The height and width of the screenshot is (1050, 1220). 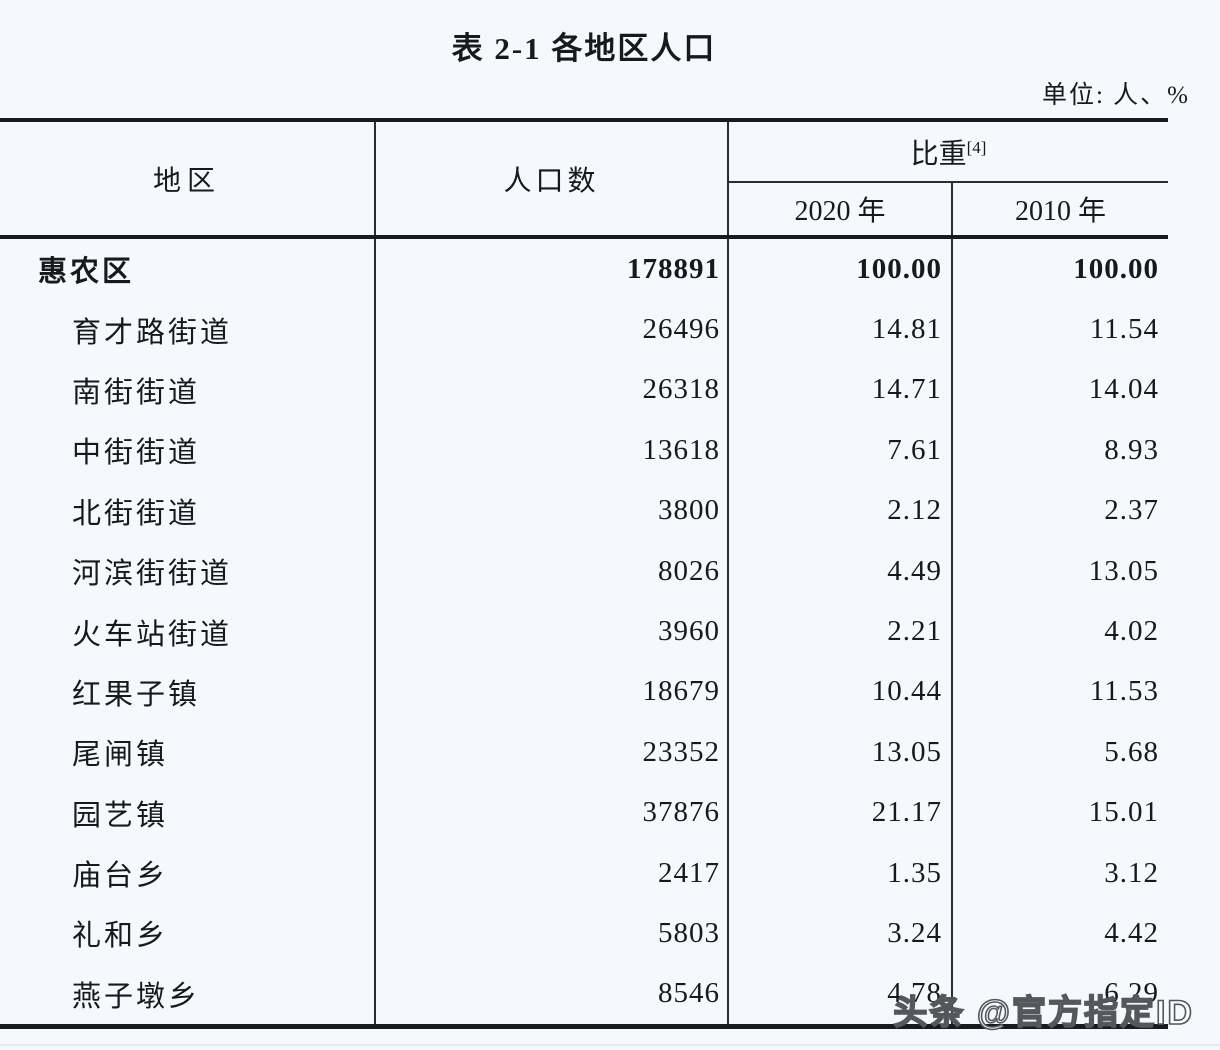 I want to click on cell-population: 3800, so click(x=552, y=510).